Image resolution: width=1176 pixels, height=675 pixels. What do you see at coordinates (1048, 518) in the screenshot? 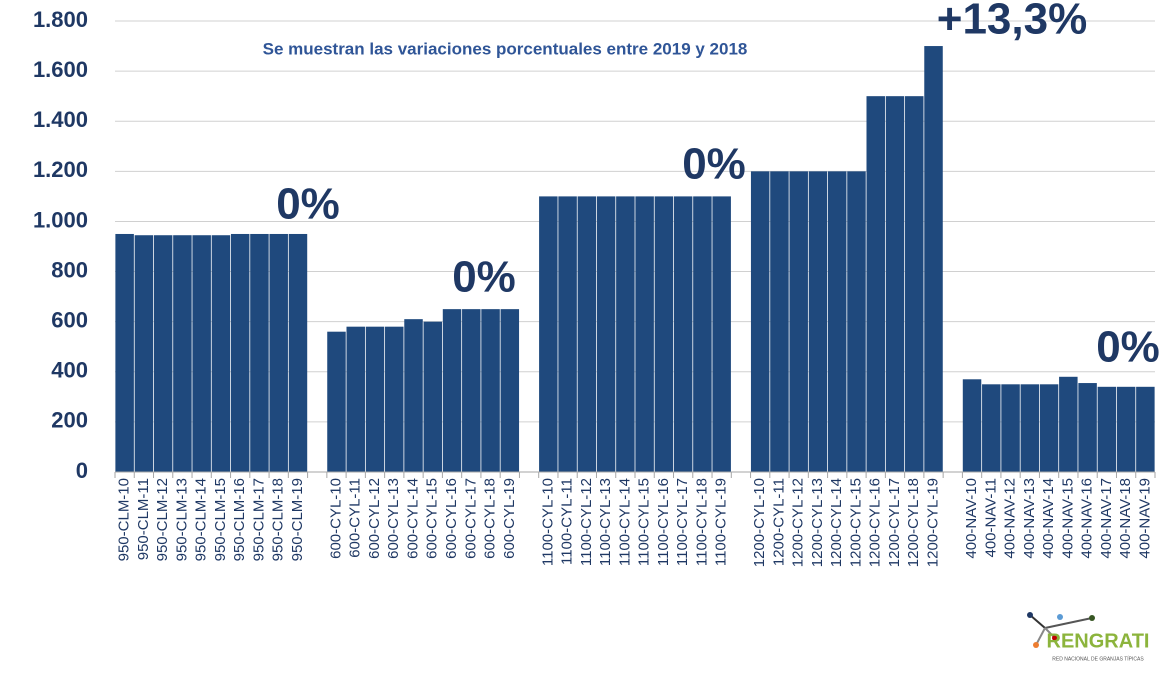
I see `x-tick-label: 400-NAV-14` at bounding box center [1048, 518].